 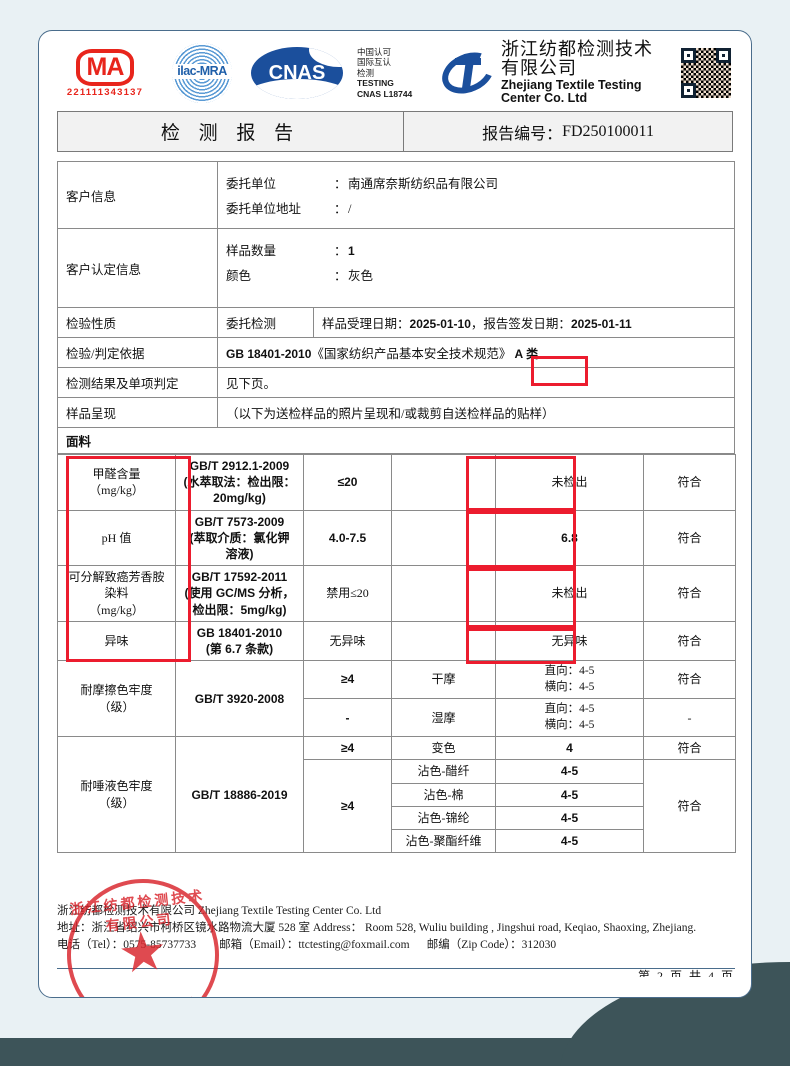 I want to click on ttc-brand-icon, so click(x=468, y=73).